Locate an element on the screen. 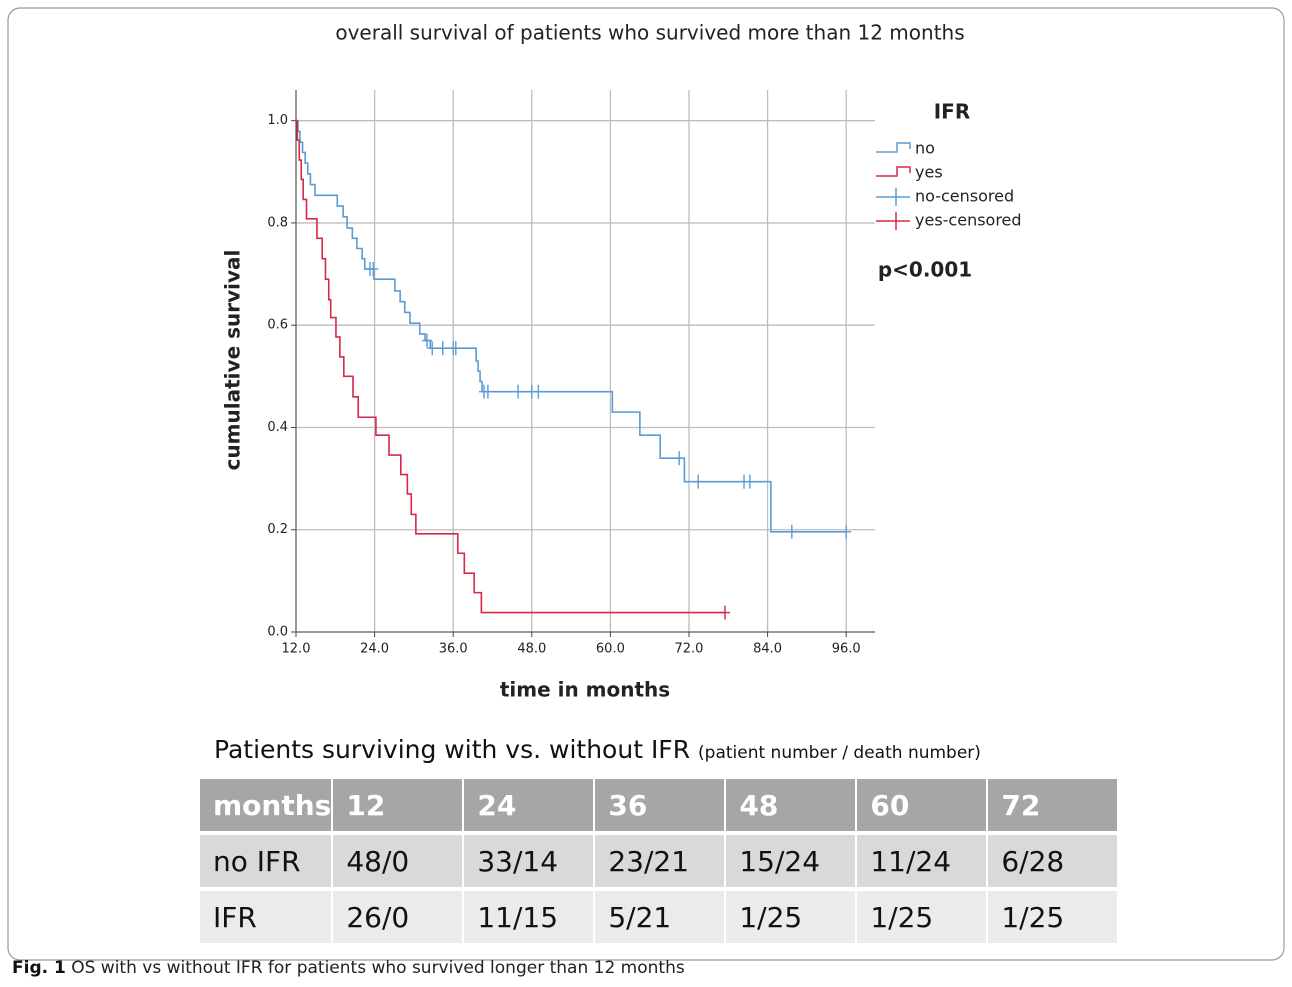 This screenshot has height=987, width=1292. header-cell: months is located at coordinates (266, 805).